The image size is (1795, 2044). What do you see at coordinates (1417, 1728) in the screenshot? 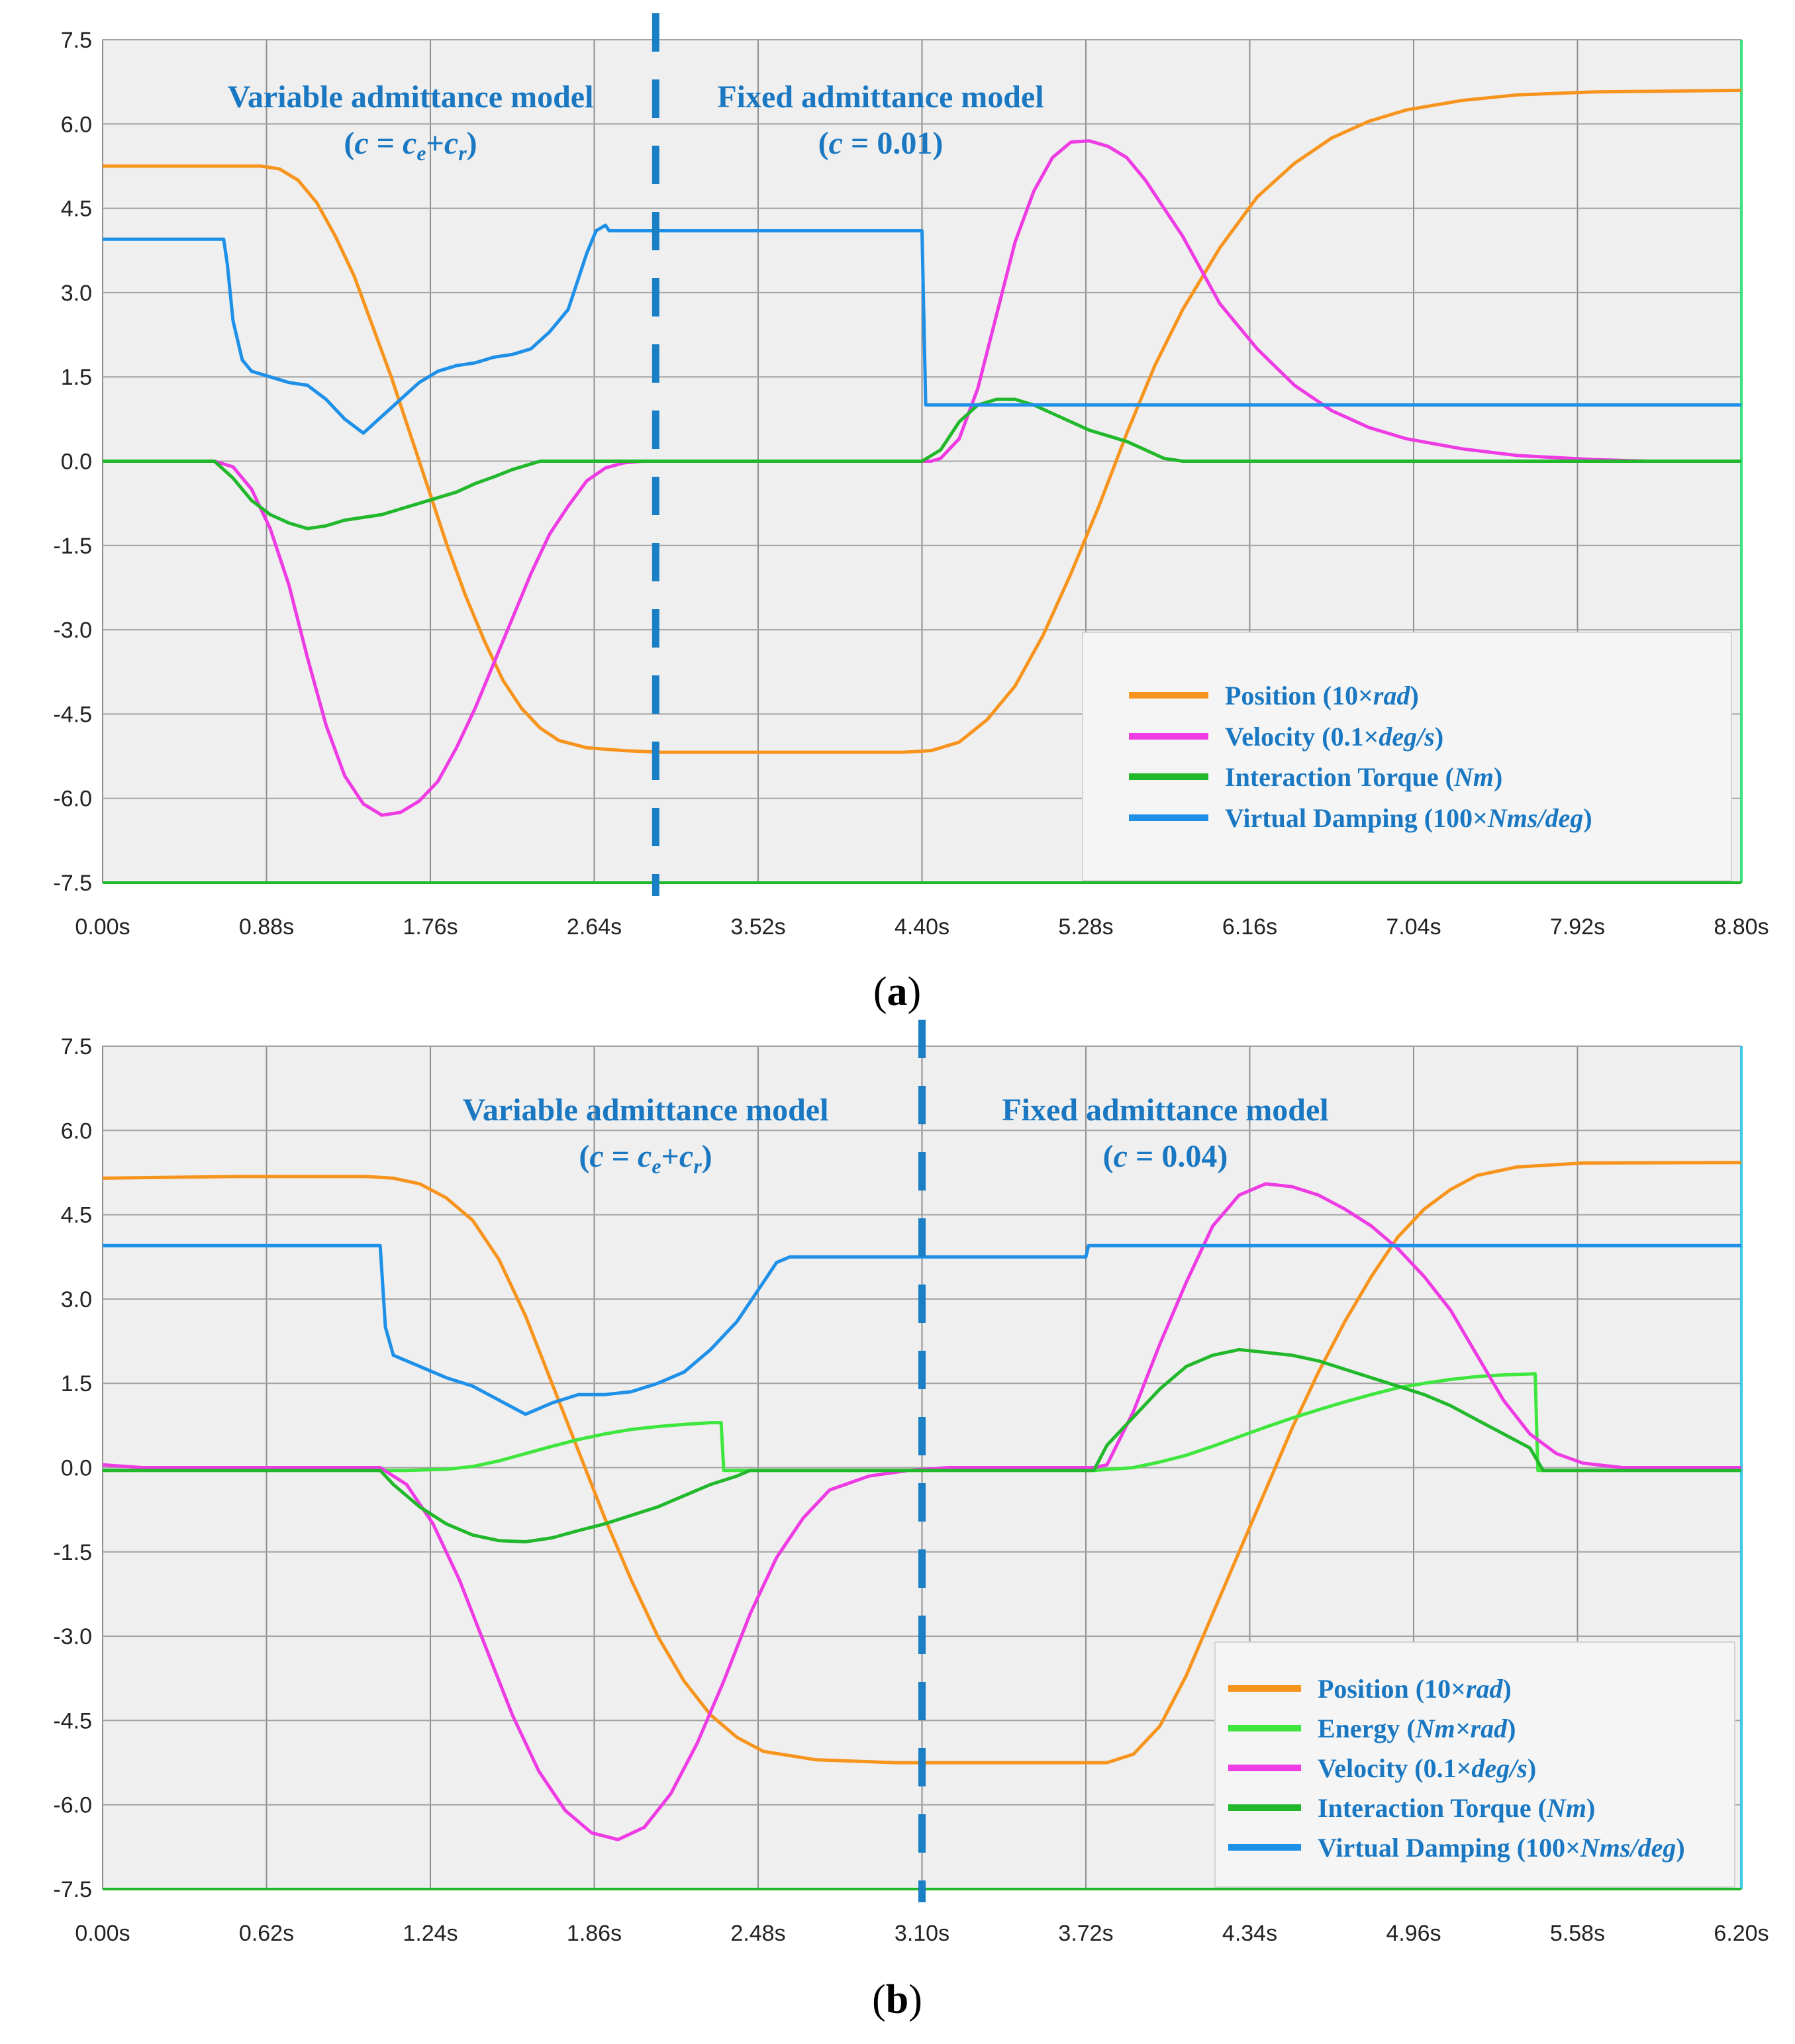
I see `legend-label-energy: Energy (Nm×rad)` at bounding box center [1417, 1728].